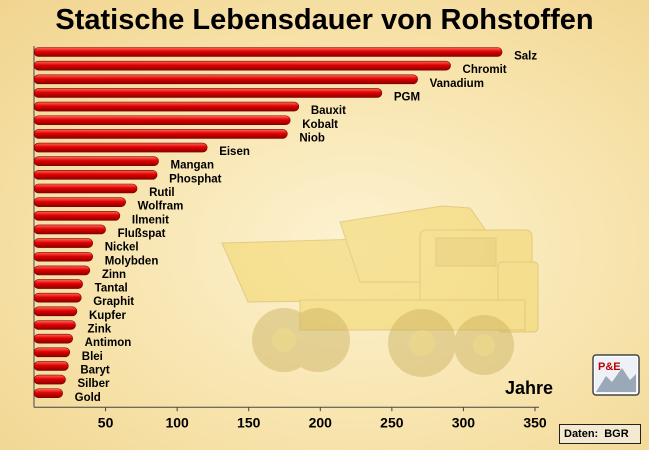 The width and height of the screenshot is (649, 450). What do you see at coordinates (96, 161) in the screenshot?
I see `bar-mangan` at bounding box center [96, 161].